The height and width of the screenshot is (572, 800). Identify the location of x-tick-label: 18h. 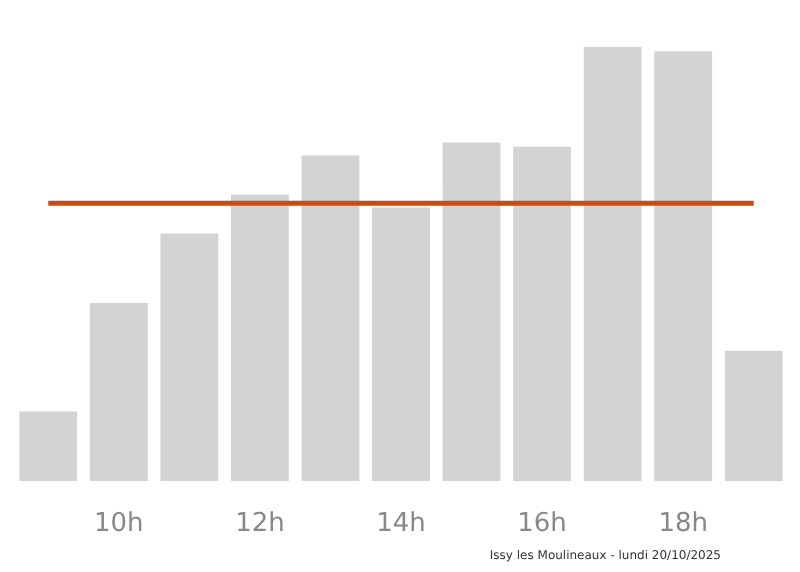
(683, 524).